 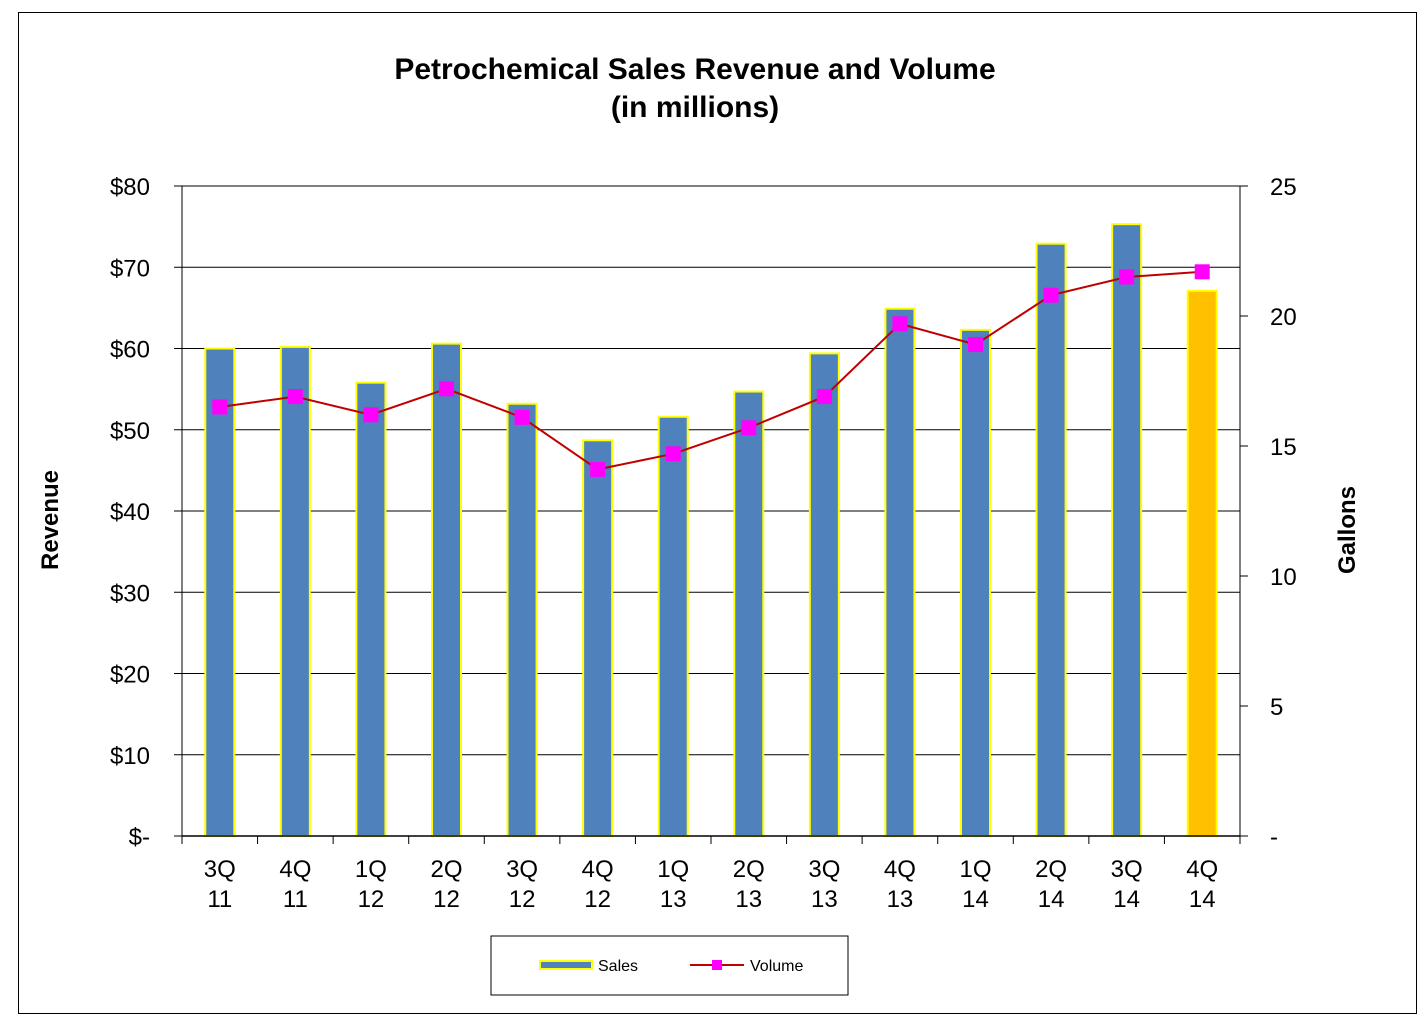 I want to click on y-tick-label: $60, so click(x=130, y=350).